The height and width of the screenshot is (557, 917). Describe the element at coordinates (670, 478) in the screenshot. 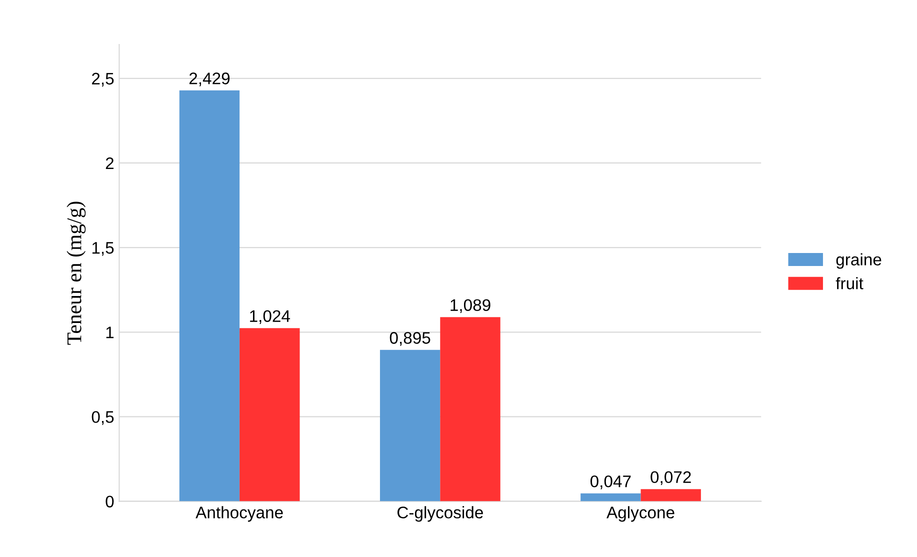

I see `data-label: 0,072` at that location.